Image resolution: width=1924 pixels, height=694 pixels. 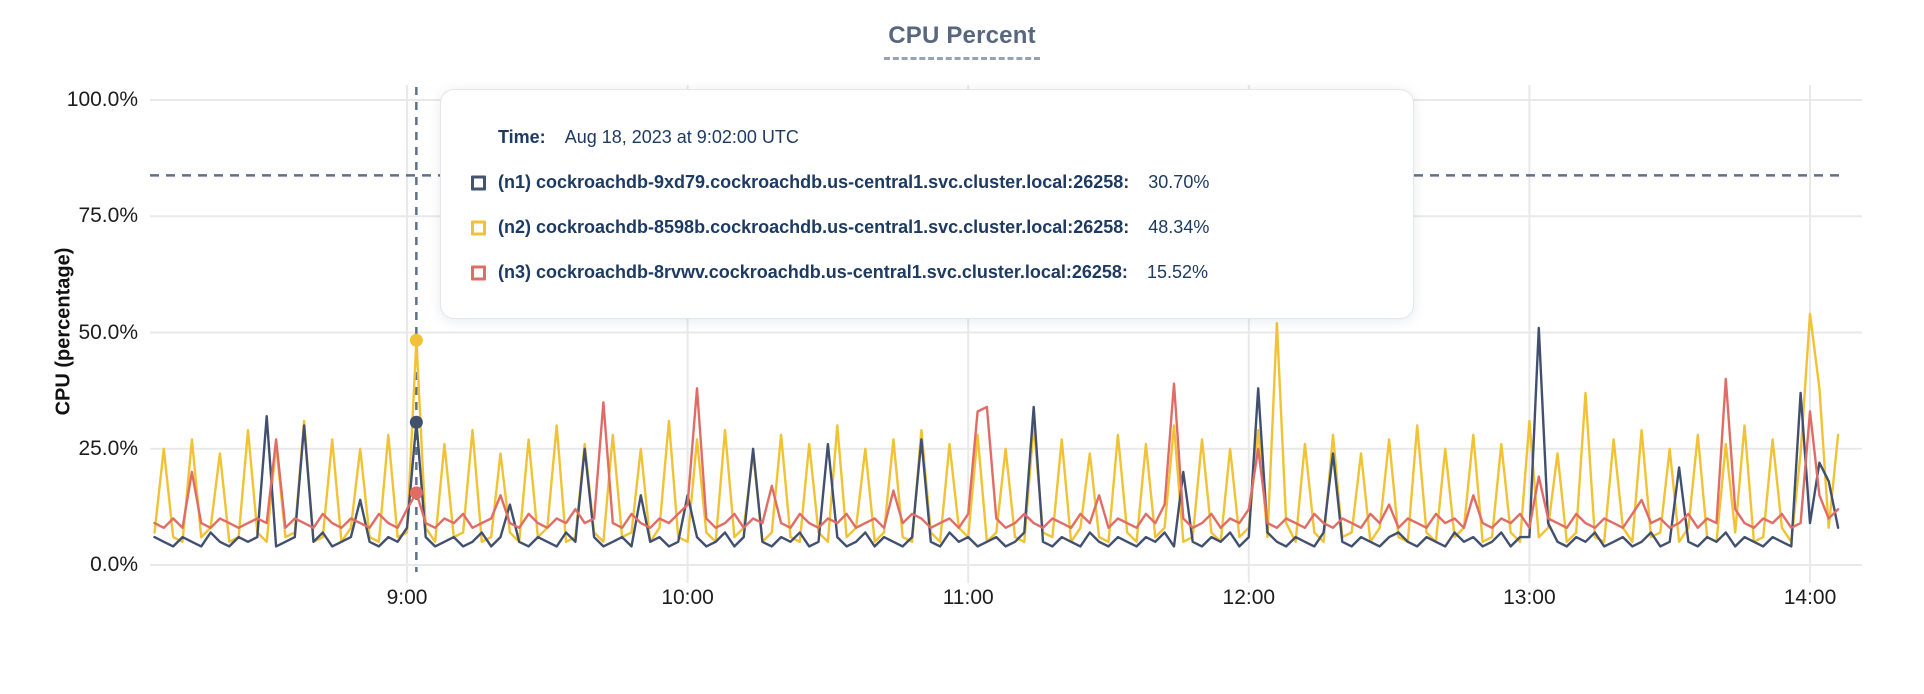 What do you see at coordinates (522, 137) in the screenshot?
I see `tooltip-time-label: Time:` at bounding box center [522, 137].